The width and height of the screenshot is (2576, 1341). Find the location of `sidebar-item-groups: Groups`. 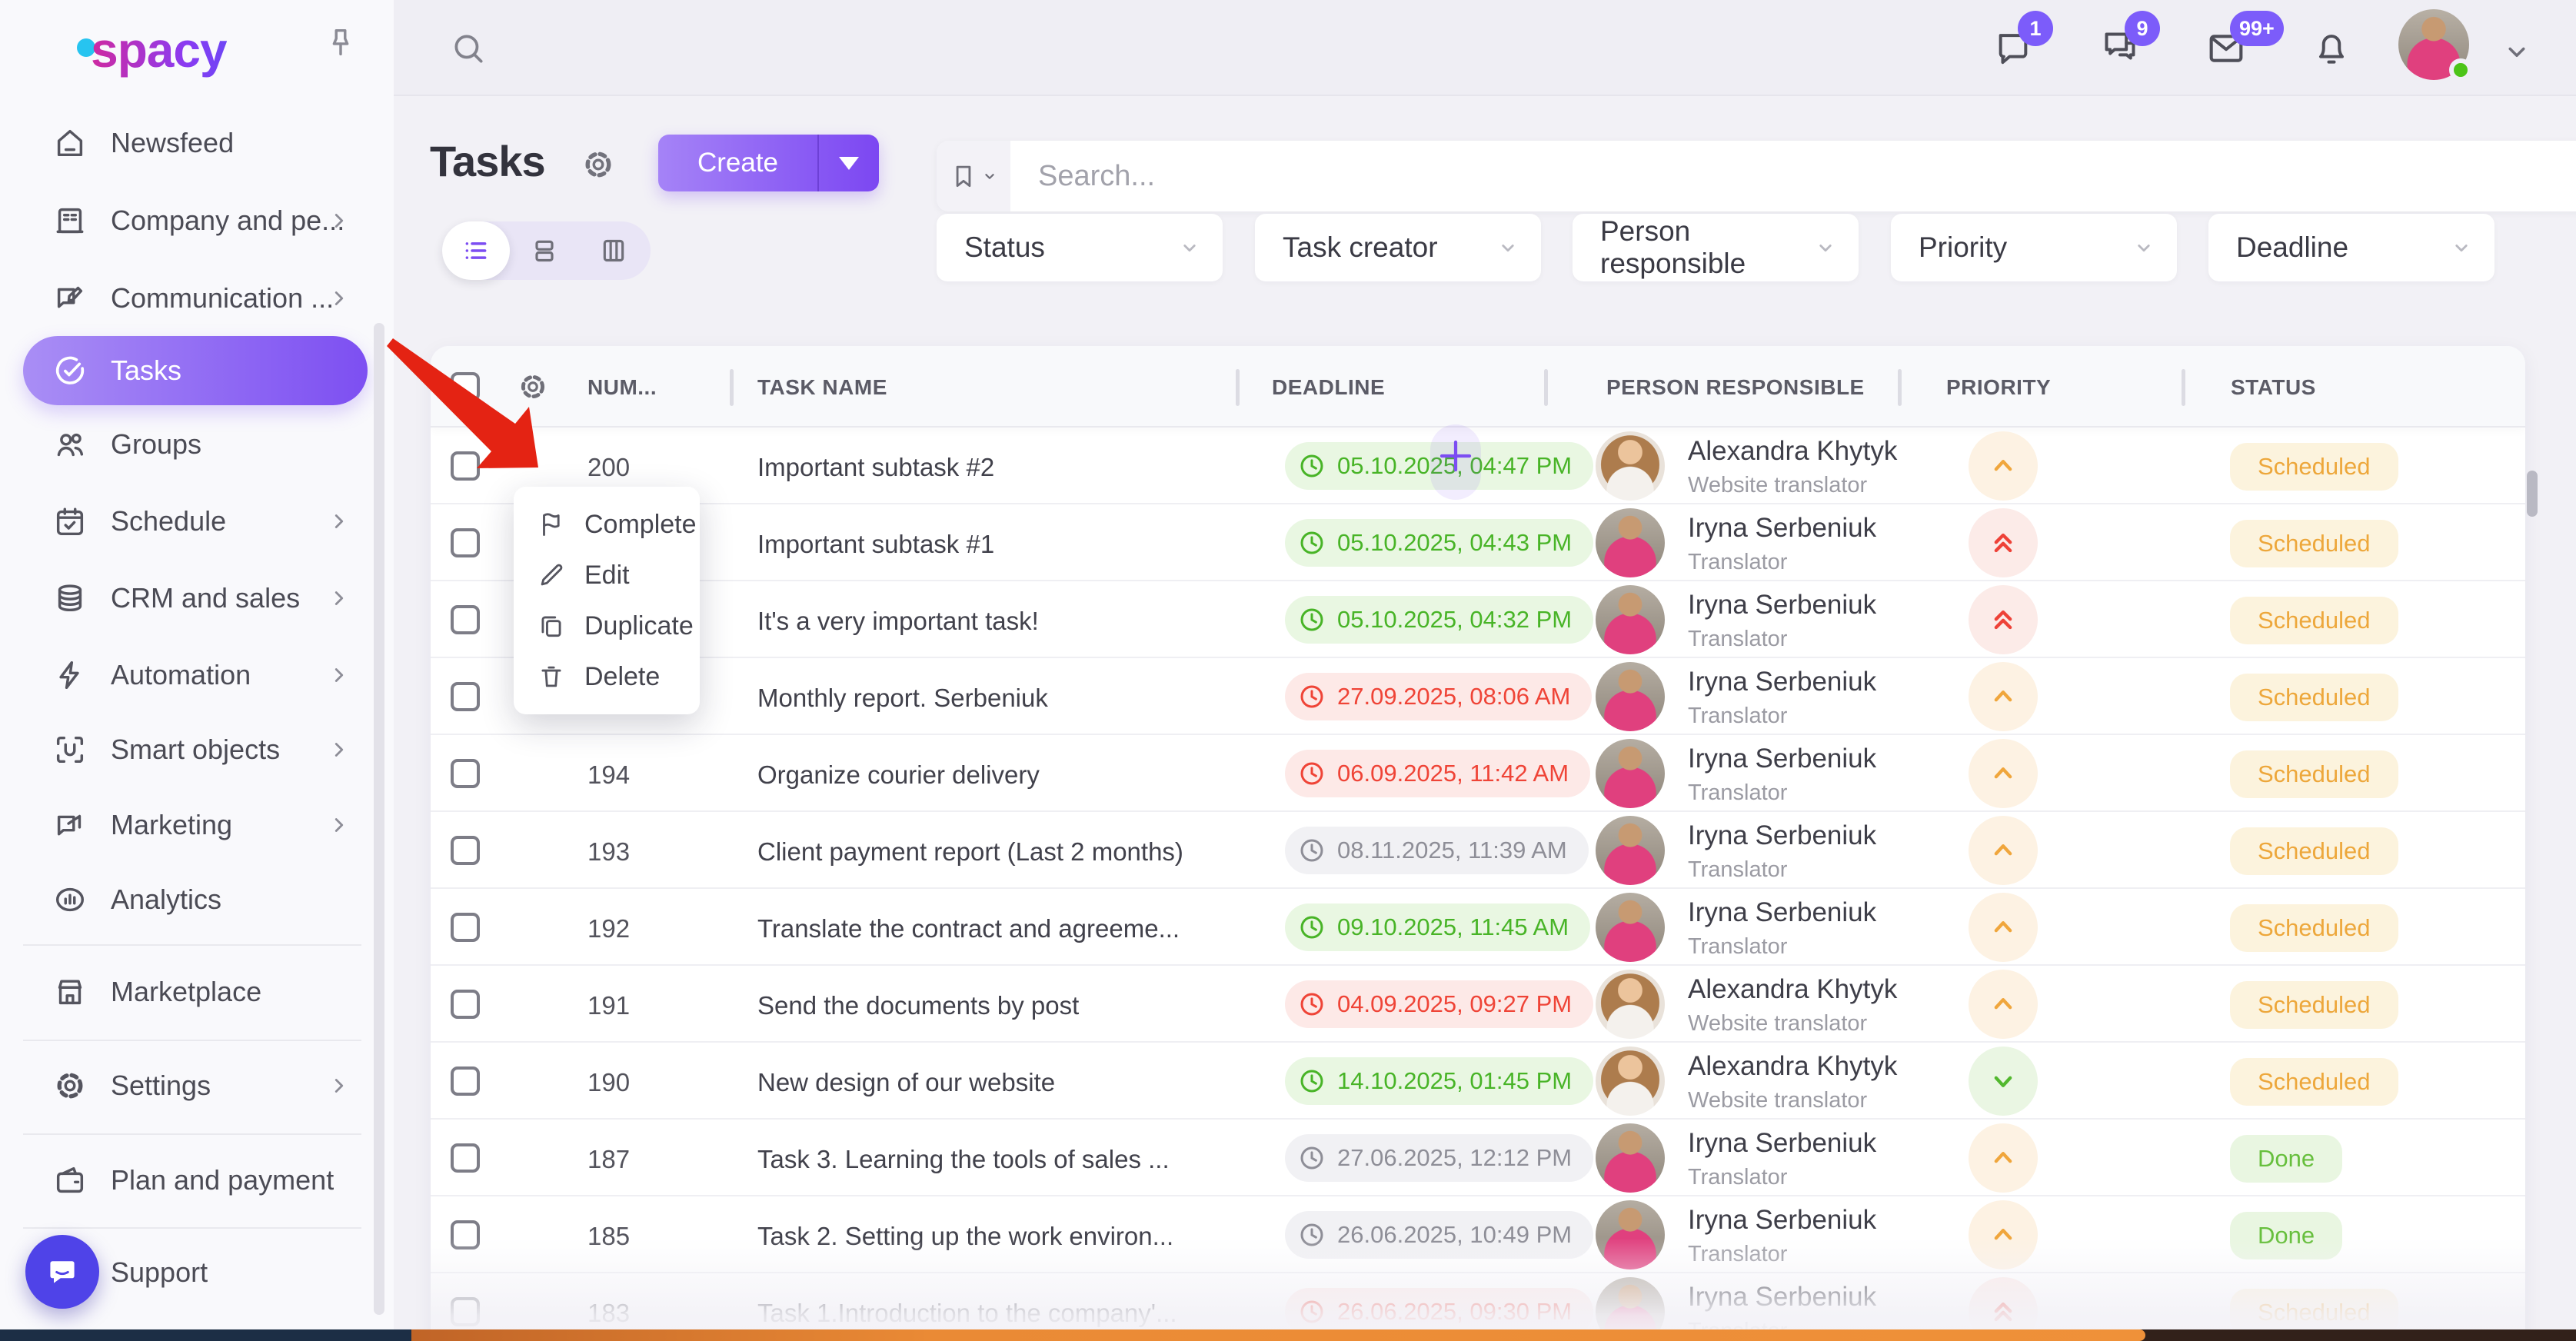

sidebar-item-groups: Groups is located at coordinates (195, 444).